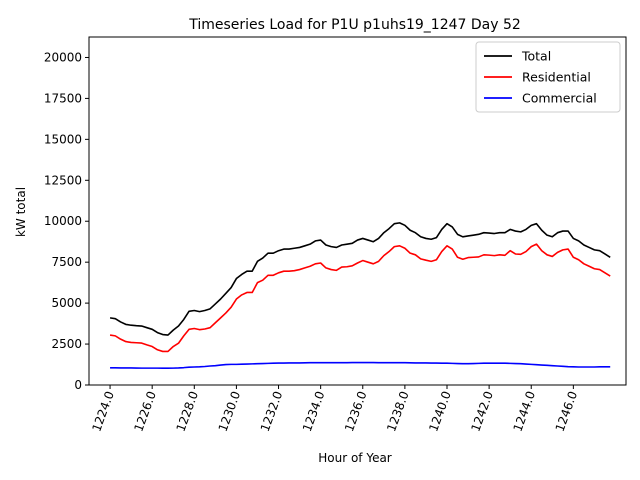 This screenshot has width=640, height=480. I want to click on legend-label-total: Total, so click(536, 56).